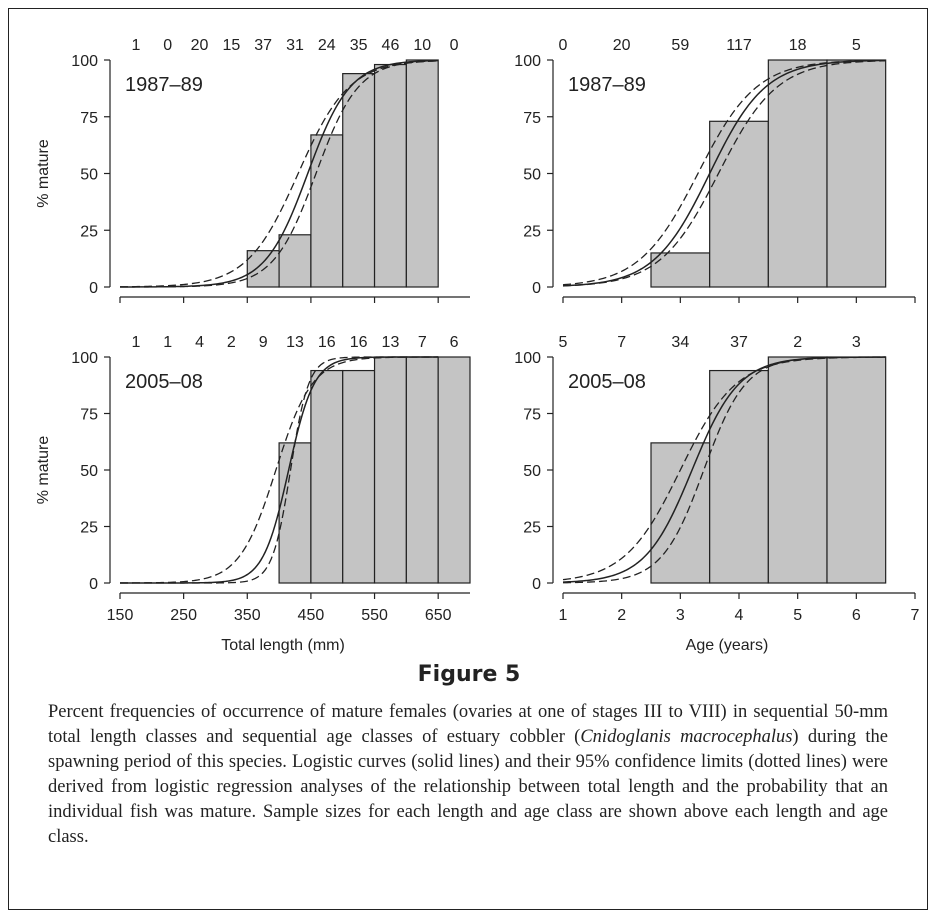  I want to click on sample-size-label: 31, so click(295, 45).